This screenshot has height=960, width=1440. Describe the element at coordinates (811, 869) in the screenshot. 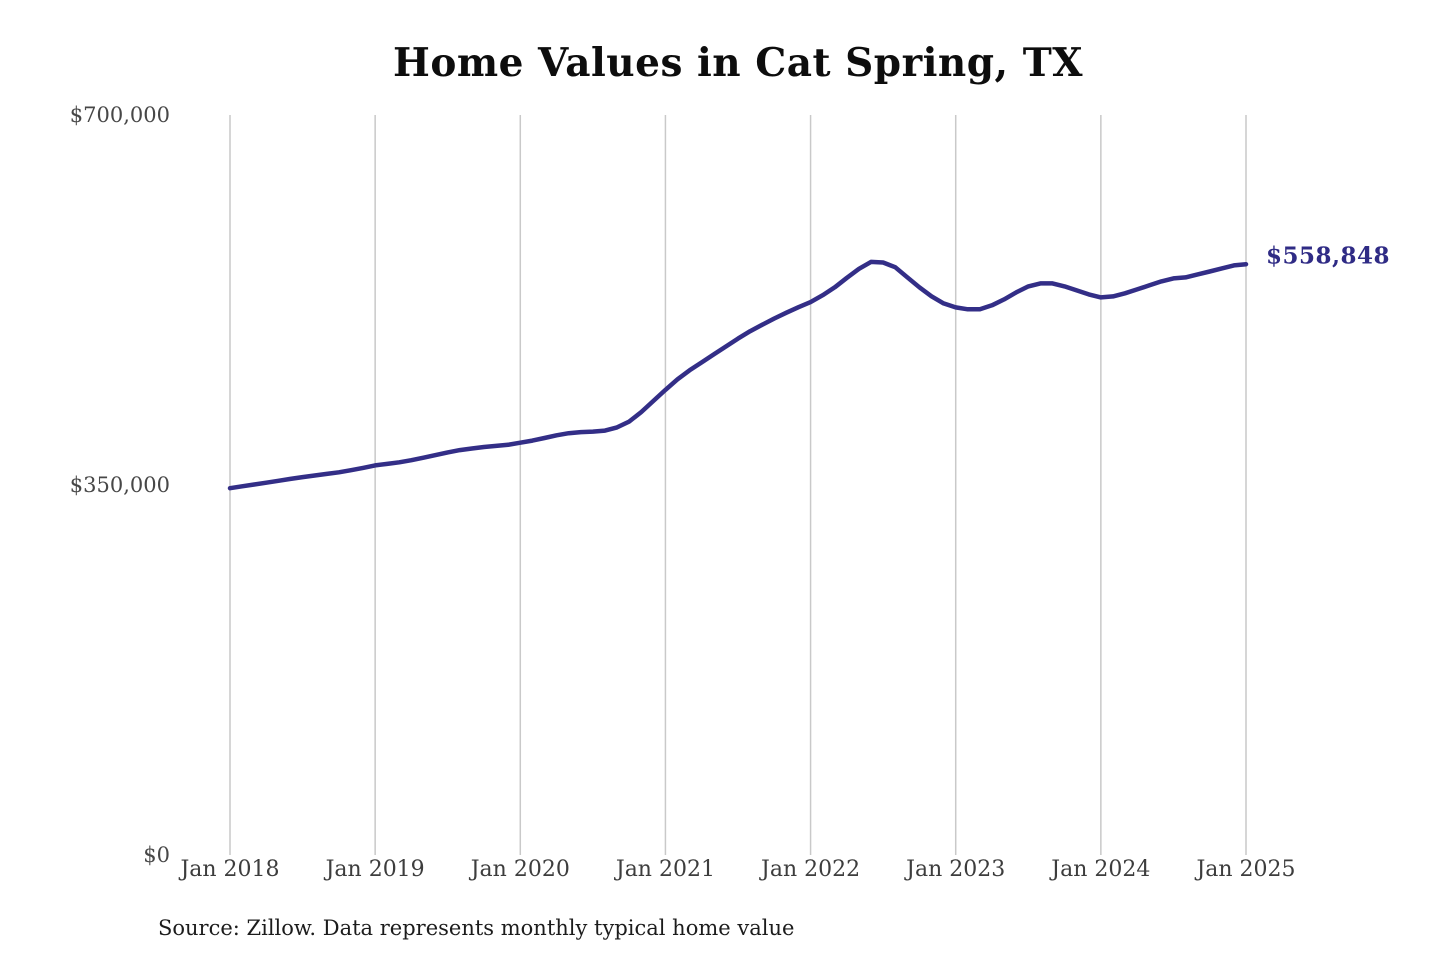

I see `x-tick-label: Jan 2022` at that location.